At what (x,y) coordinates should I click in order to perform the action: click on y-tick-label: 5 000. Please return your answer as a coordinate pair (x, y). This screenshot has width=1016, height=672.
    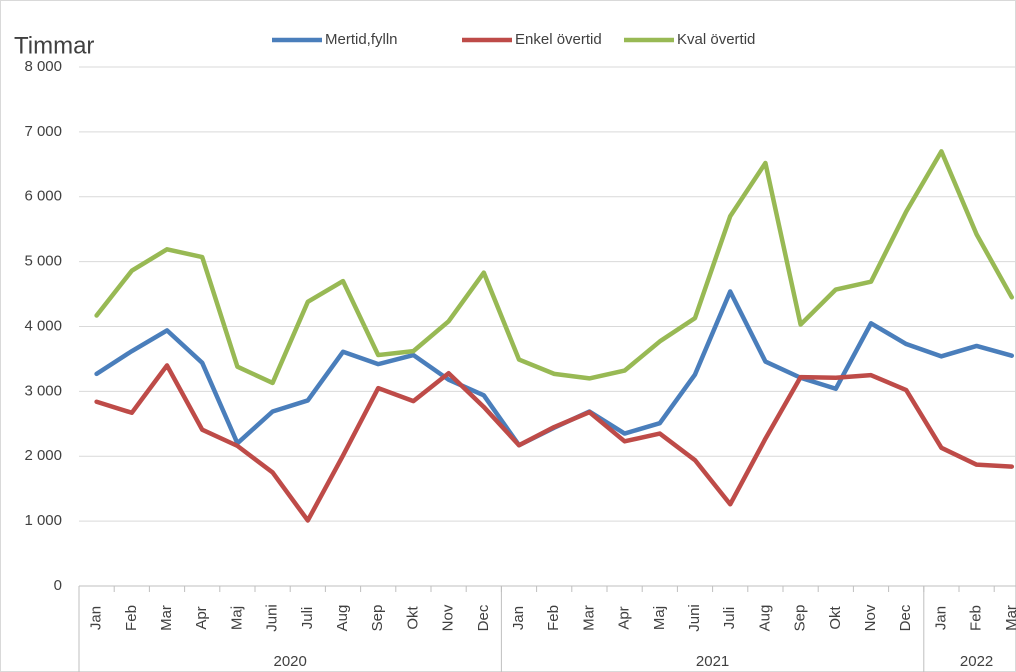
    Looking at the image, I should click on (43, 261).